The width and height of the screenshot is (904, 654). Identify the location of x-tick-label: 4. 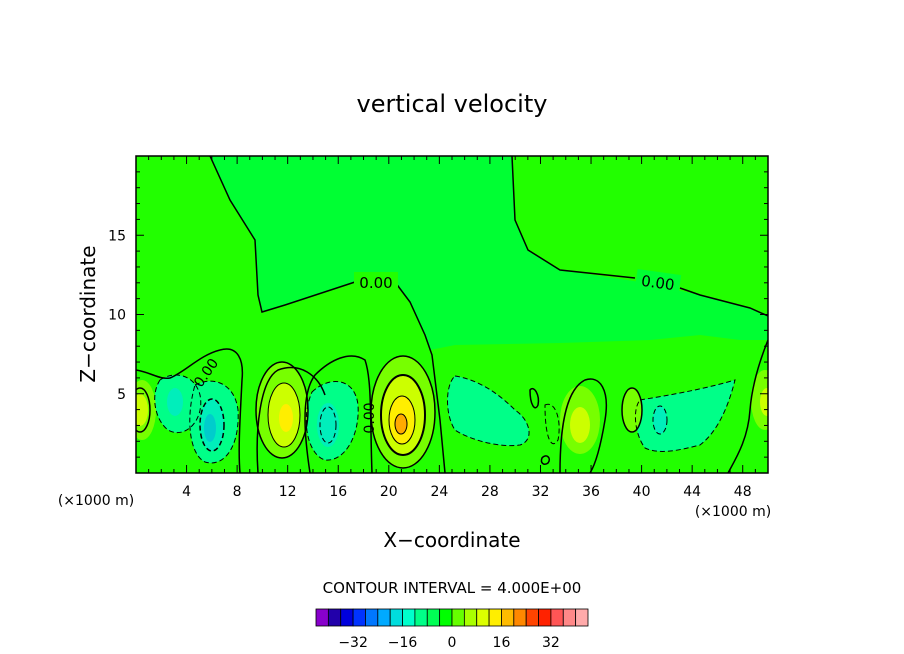
(186, 492).